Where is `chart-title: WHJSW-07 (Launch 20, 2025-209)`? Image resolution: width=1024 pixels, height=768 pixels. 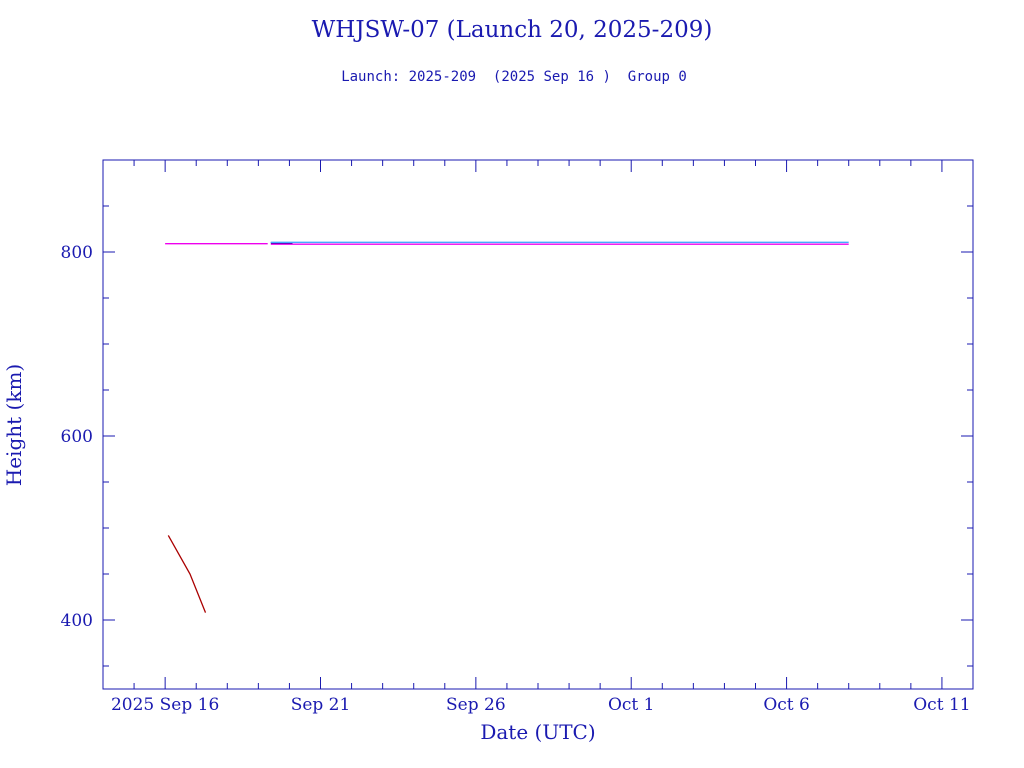
chart-title: WHJSW-07 (Launch 20, 2025-209) is located at coordinates (512, 30).